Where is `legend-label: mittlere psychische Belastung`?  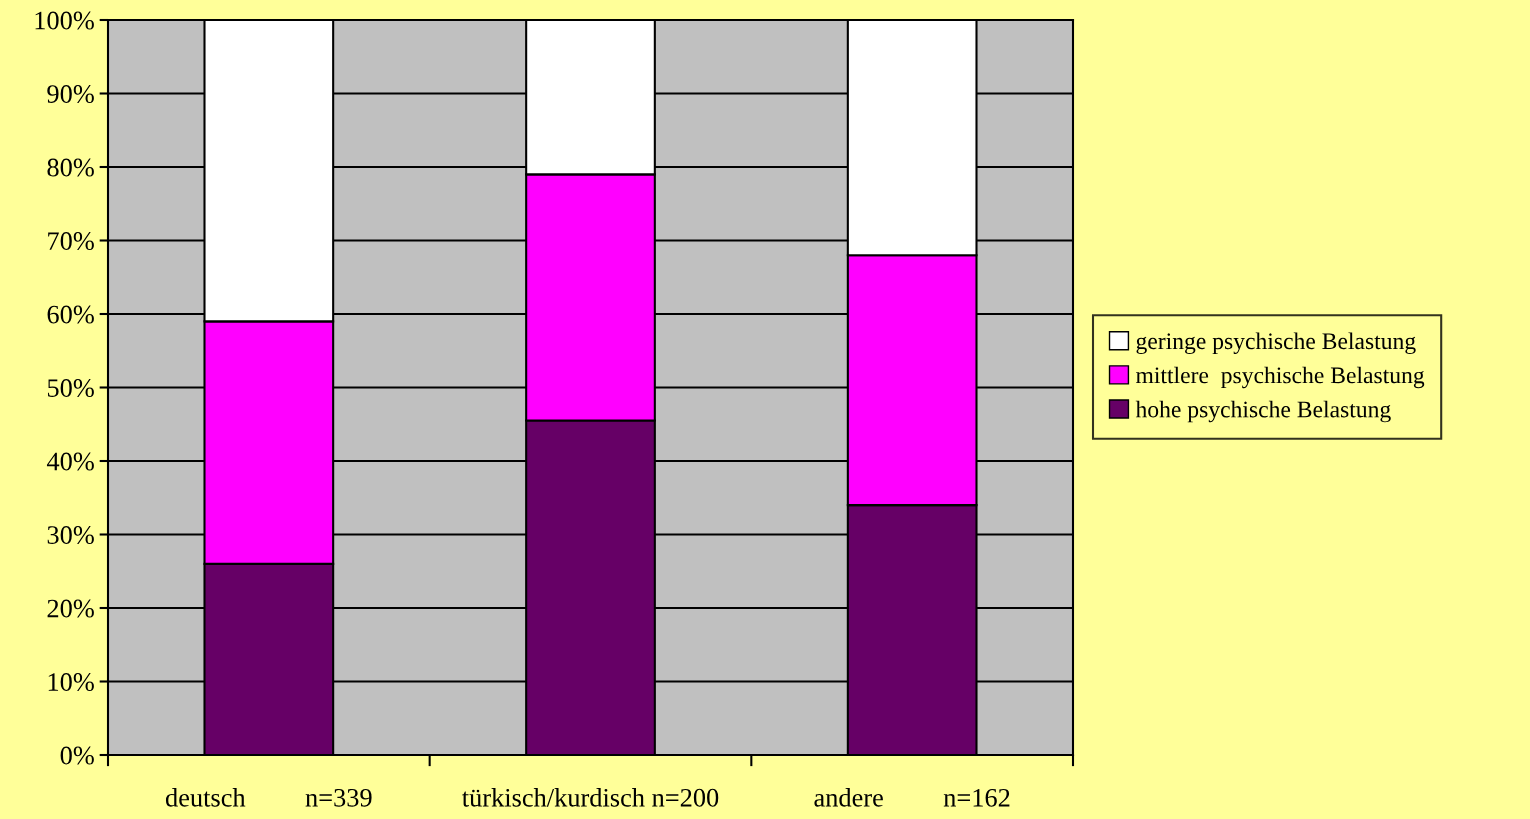 legend-label: mittlere psychische Belastung is located at coordinates (1280, 377).